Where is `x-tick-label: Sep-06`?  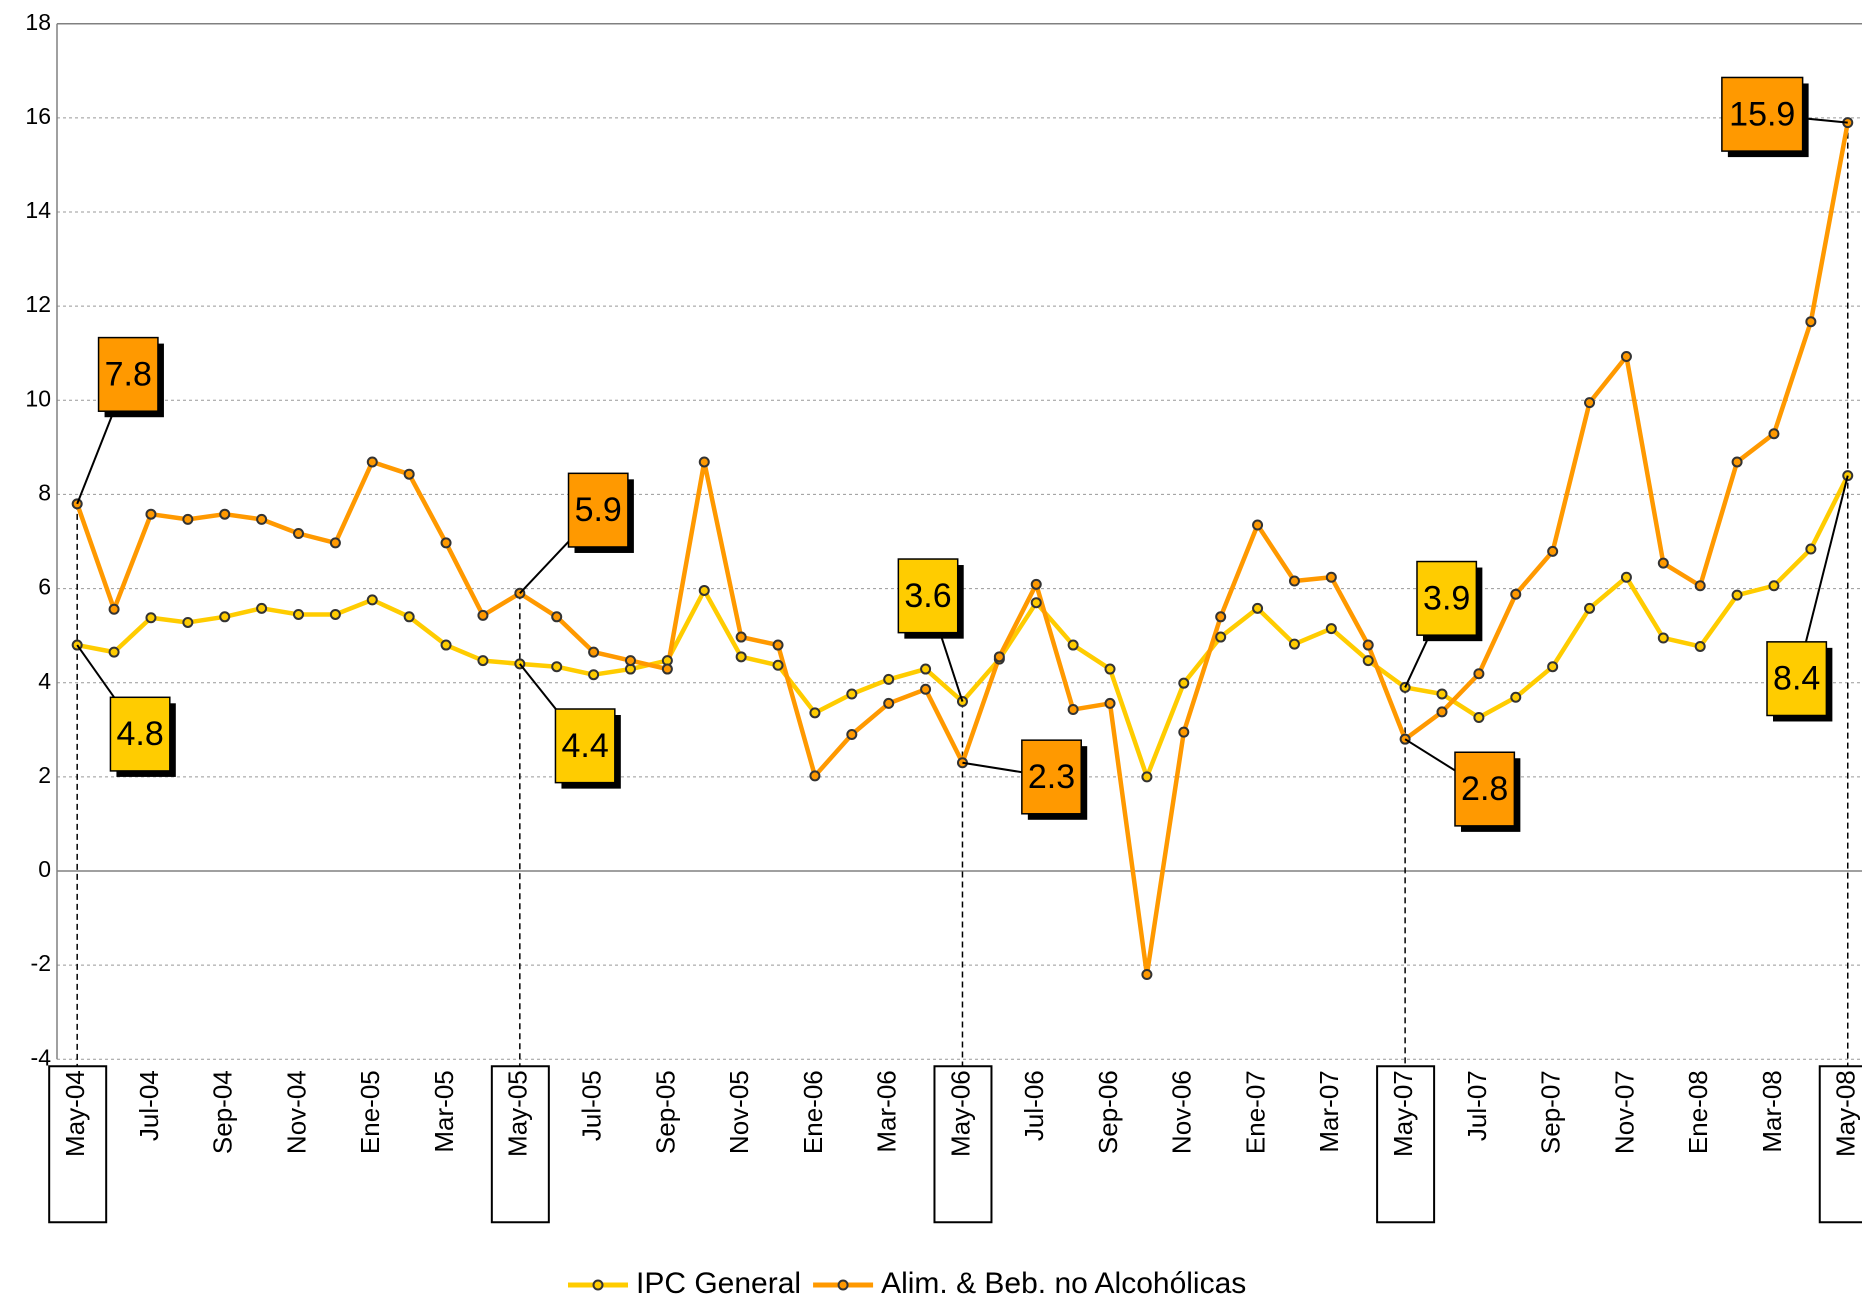
x-tick-label: Sep-06 is located at coordinates (1108, 1112).